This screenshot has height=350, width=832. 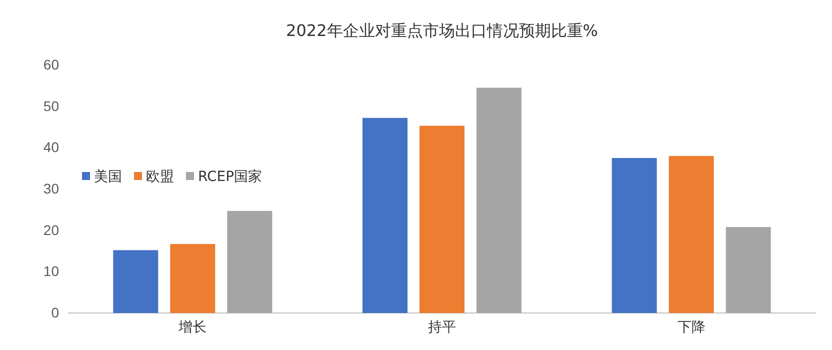 What do you see at coordinates (160, 176) in the screenshot?
I see `legend-label: 欧盟` at bounding box center [160, 176].